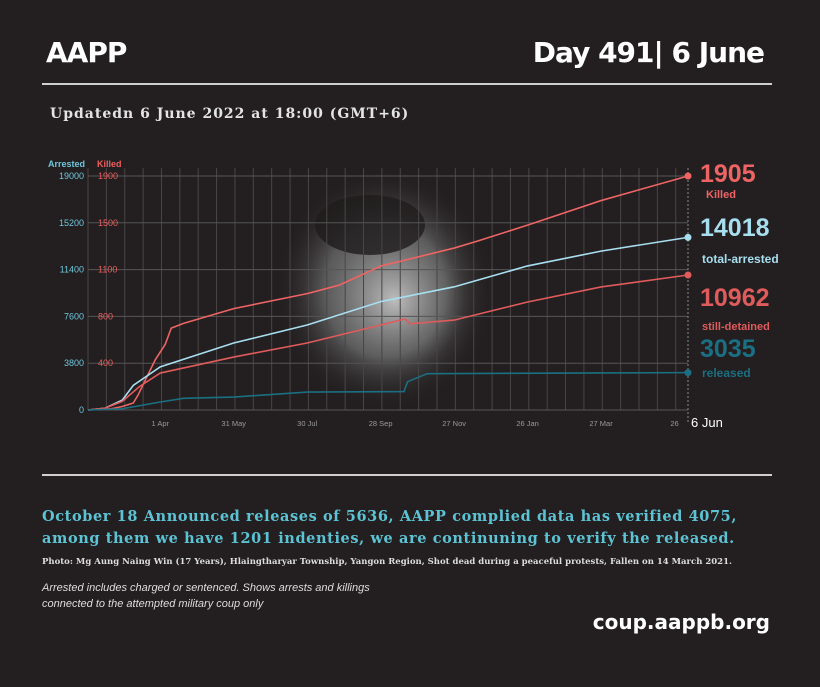 This screenshot has width=820, height=687. I want to click on day-counter: Day 491| 6 June, so click(648, 52).